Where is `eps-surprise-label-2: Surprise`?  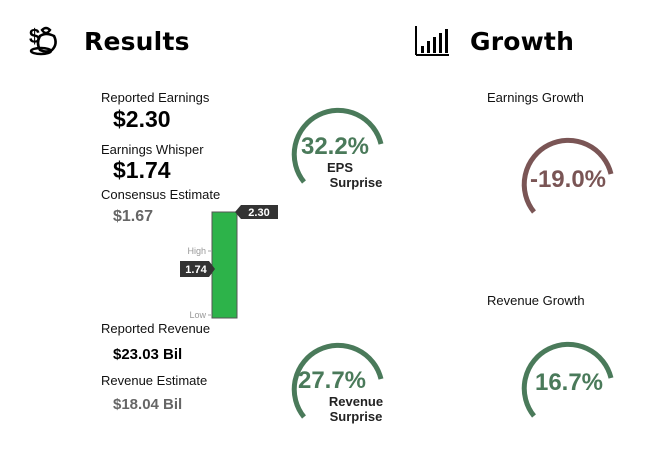
eps-surprise-label-2: Surprise is located at coordinates (356, 182).